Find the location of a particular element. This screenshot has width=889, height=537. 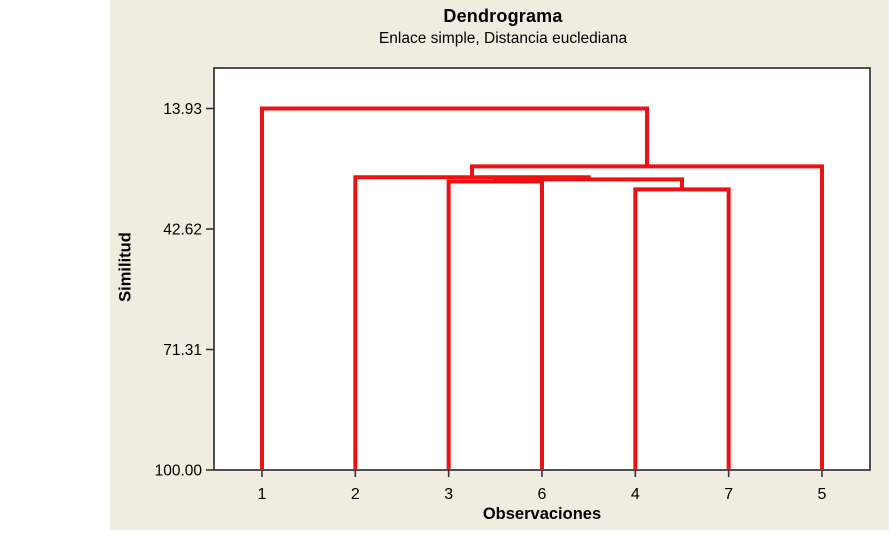

x-axis-title: Observaciones is located at coordinates (542, 514).